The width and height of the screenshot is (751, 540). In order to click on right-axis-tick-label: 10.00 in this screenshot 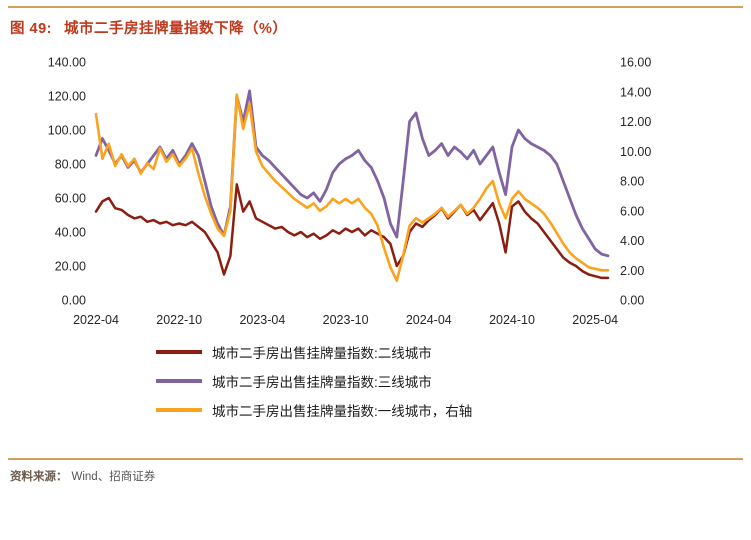, I will do `click(635, 152)`.